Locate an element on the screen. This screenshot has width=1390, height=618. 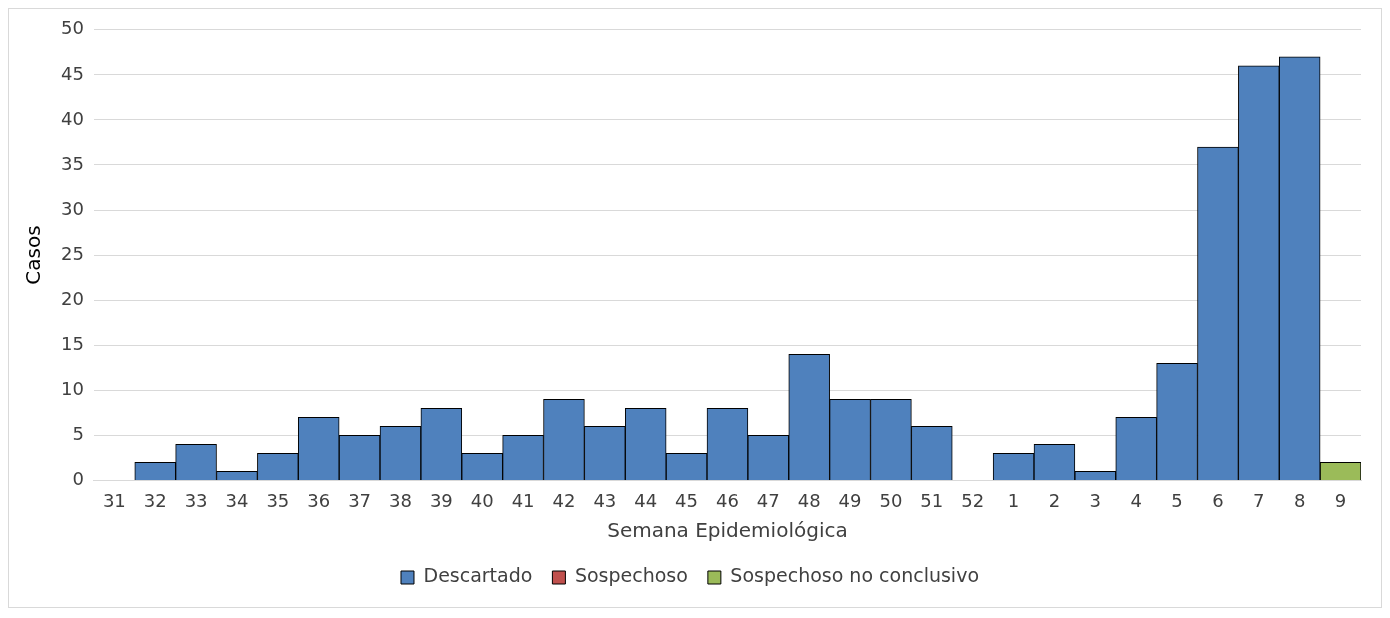
y-tick-label: 45 is located at coordinates (72, 73).